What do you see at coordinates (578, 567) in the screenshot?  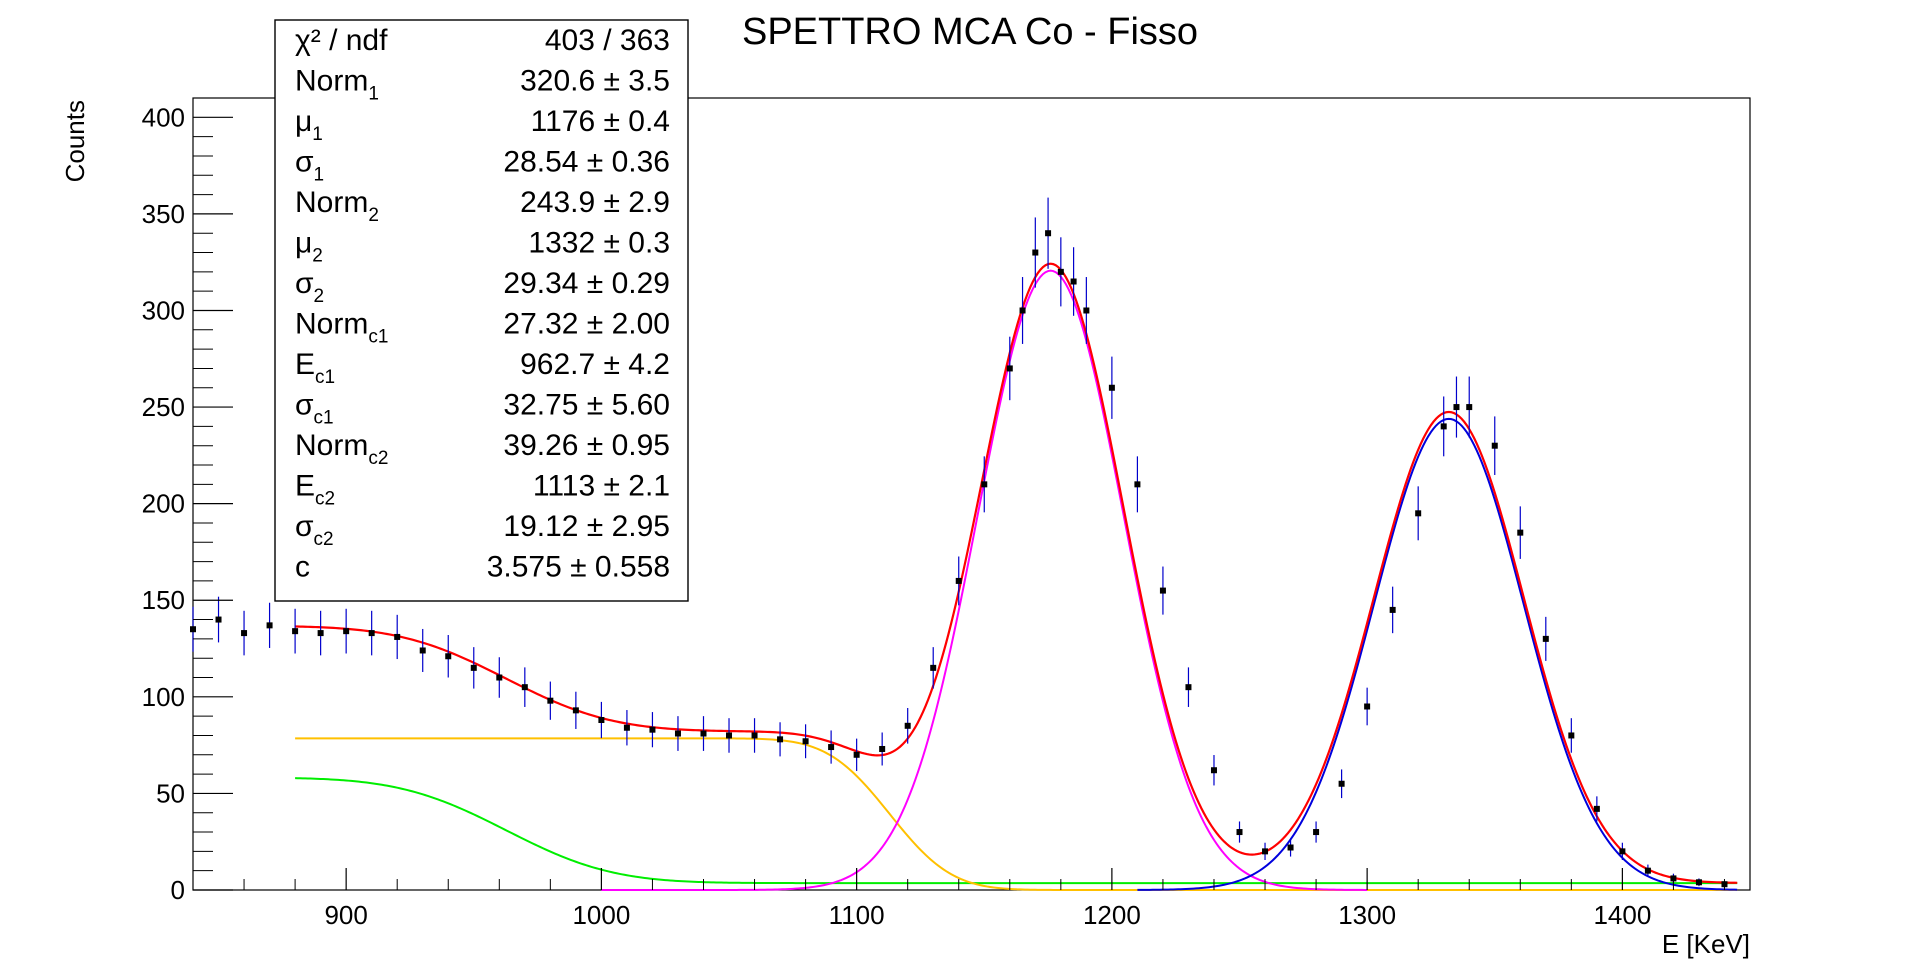 I see `stat-param-value: 3.575 ± 0.558` at bounding box center [578, 567].